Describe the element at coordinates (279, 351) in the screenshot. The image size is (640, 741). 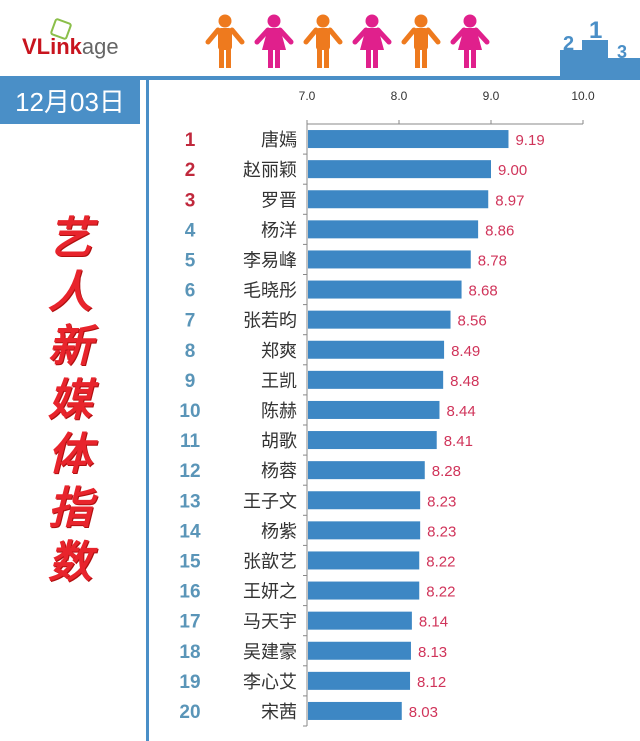
I see `artist-name: 郑爽` at that location.